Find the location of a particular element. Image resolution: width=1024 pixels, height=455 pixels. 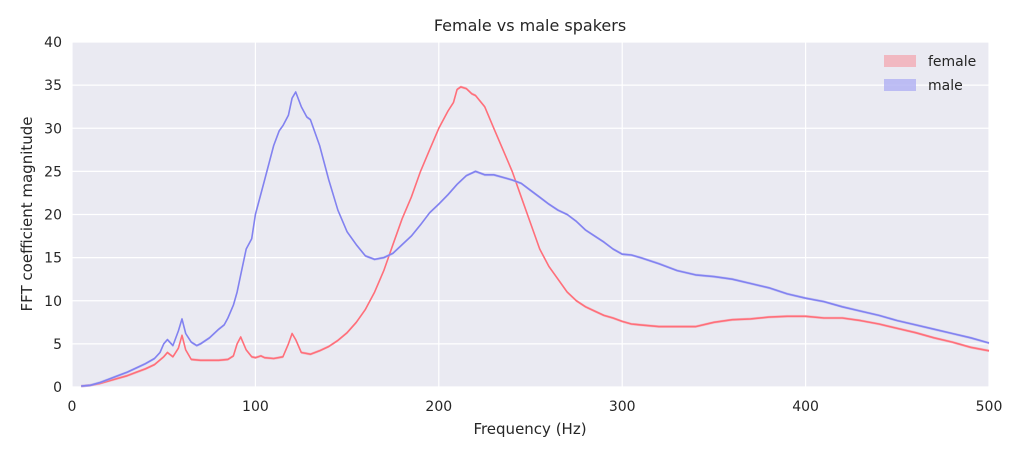

y-tick-label: 40 is located at coordinates (53, 43).